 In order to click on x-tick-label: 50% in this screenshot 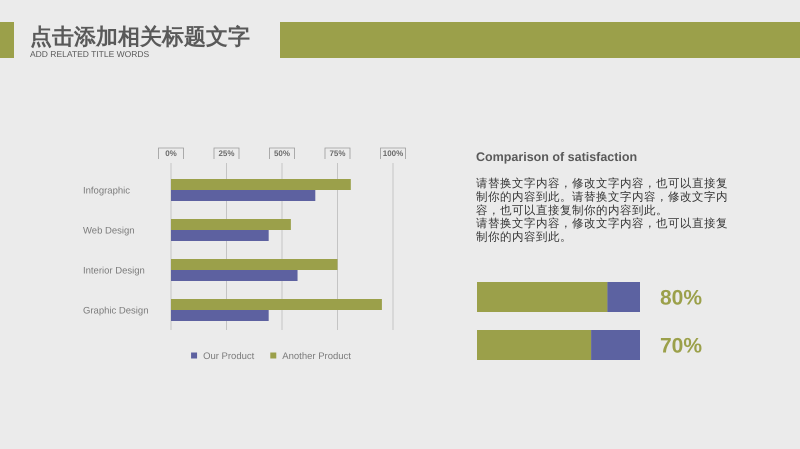, I will do `click(282, 153)`.